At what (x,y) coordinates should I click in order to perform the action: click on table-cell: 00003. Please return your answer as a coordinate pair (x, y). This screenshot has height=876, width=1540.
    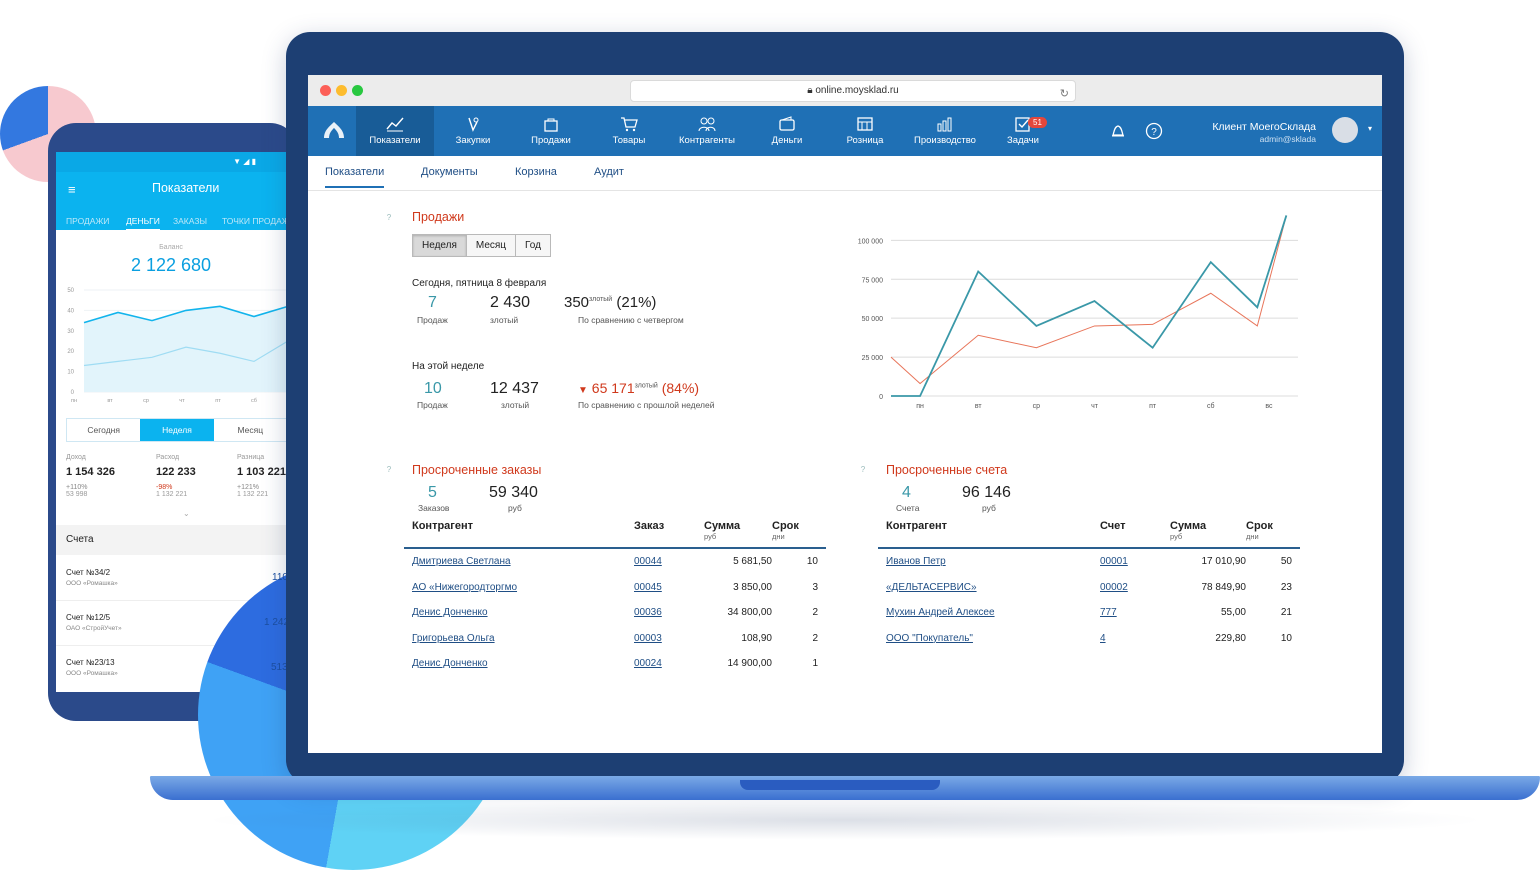
    Looking at the image, I should click on (669, 639).